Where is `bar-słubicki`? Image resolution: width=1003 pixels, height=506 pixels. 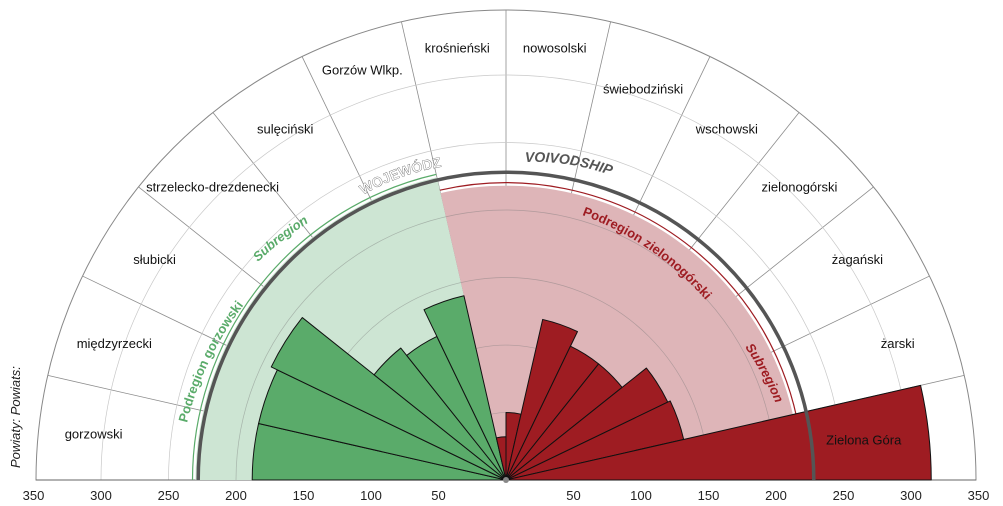 bar-słubicki is located at coordinates (388, 399).